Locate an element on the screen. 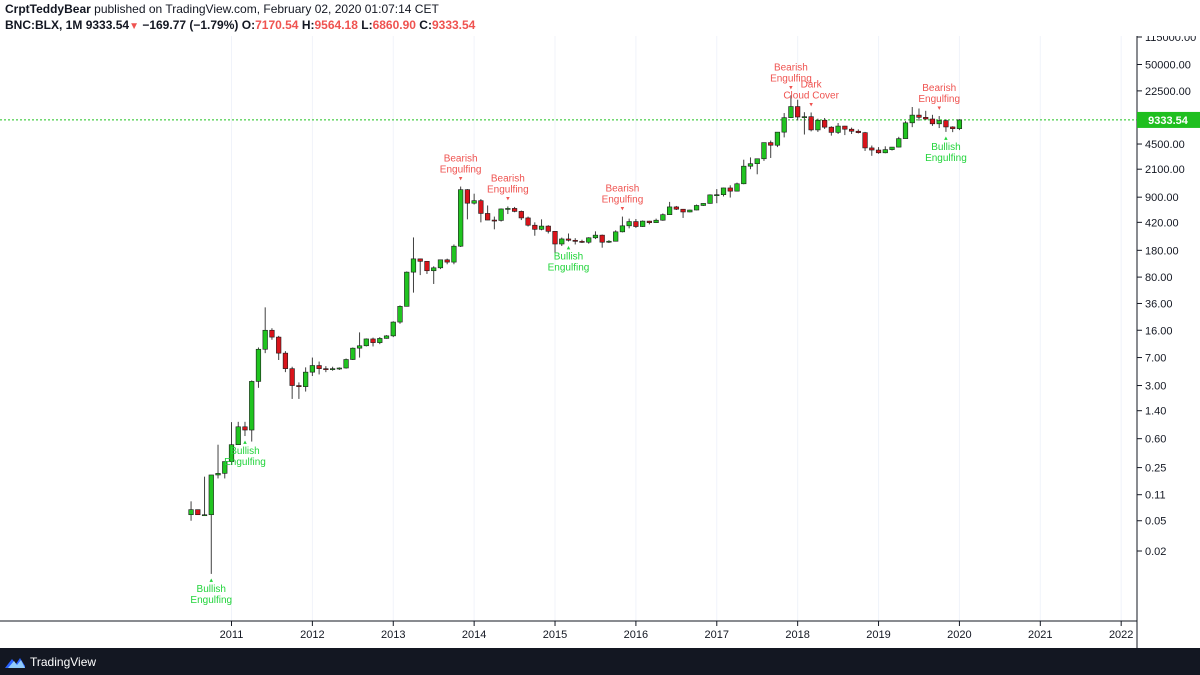 The width and height of the screenshot is (1200, 675). price-tick-label: 0.11 is located at coordinates (1155, 496).